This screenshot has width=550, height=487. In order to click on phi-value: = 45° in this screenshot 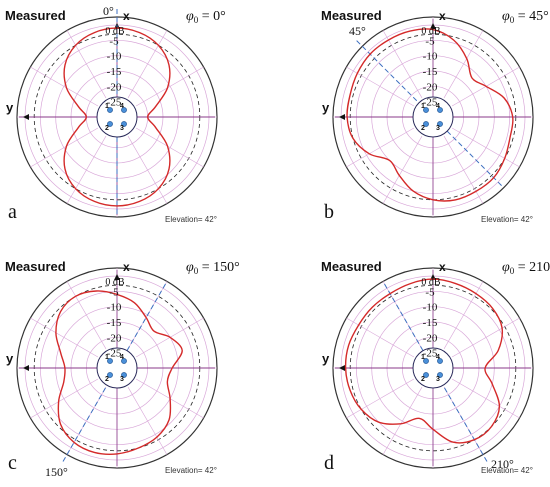, I will do `click(531, 16)`.